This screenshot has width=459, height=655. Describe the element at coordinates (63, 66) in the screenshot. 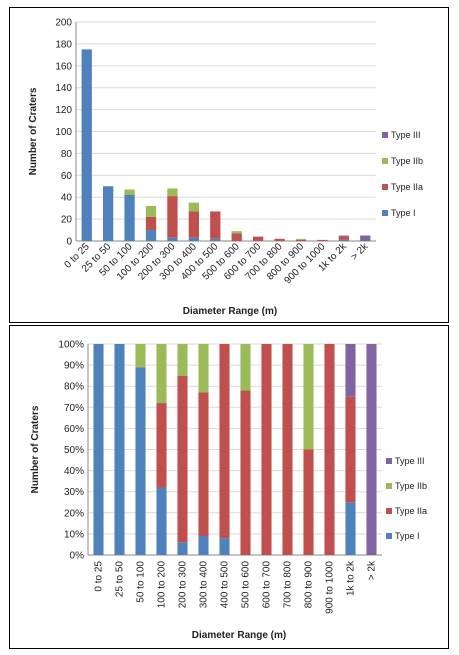

I see `y-tick-label: 160` at that location.